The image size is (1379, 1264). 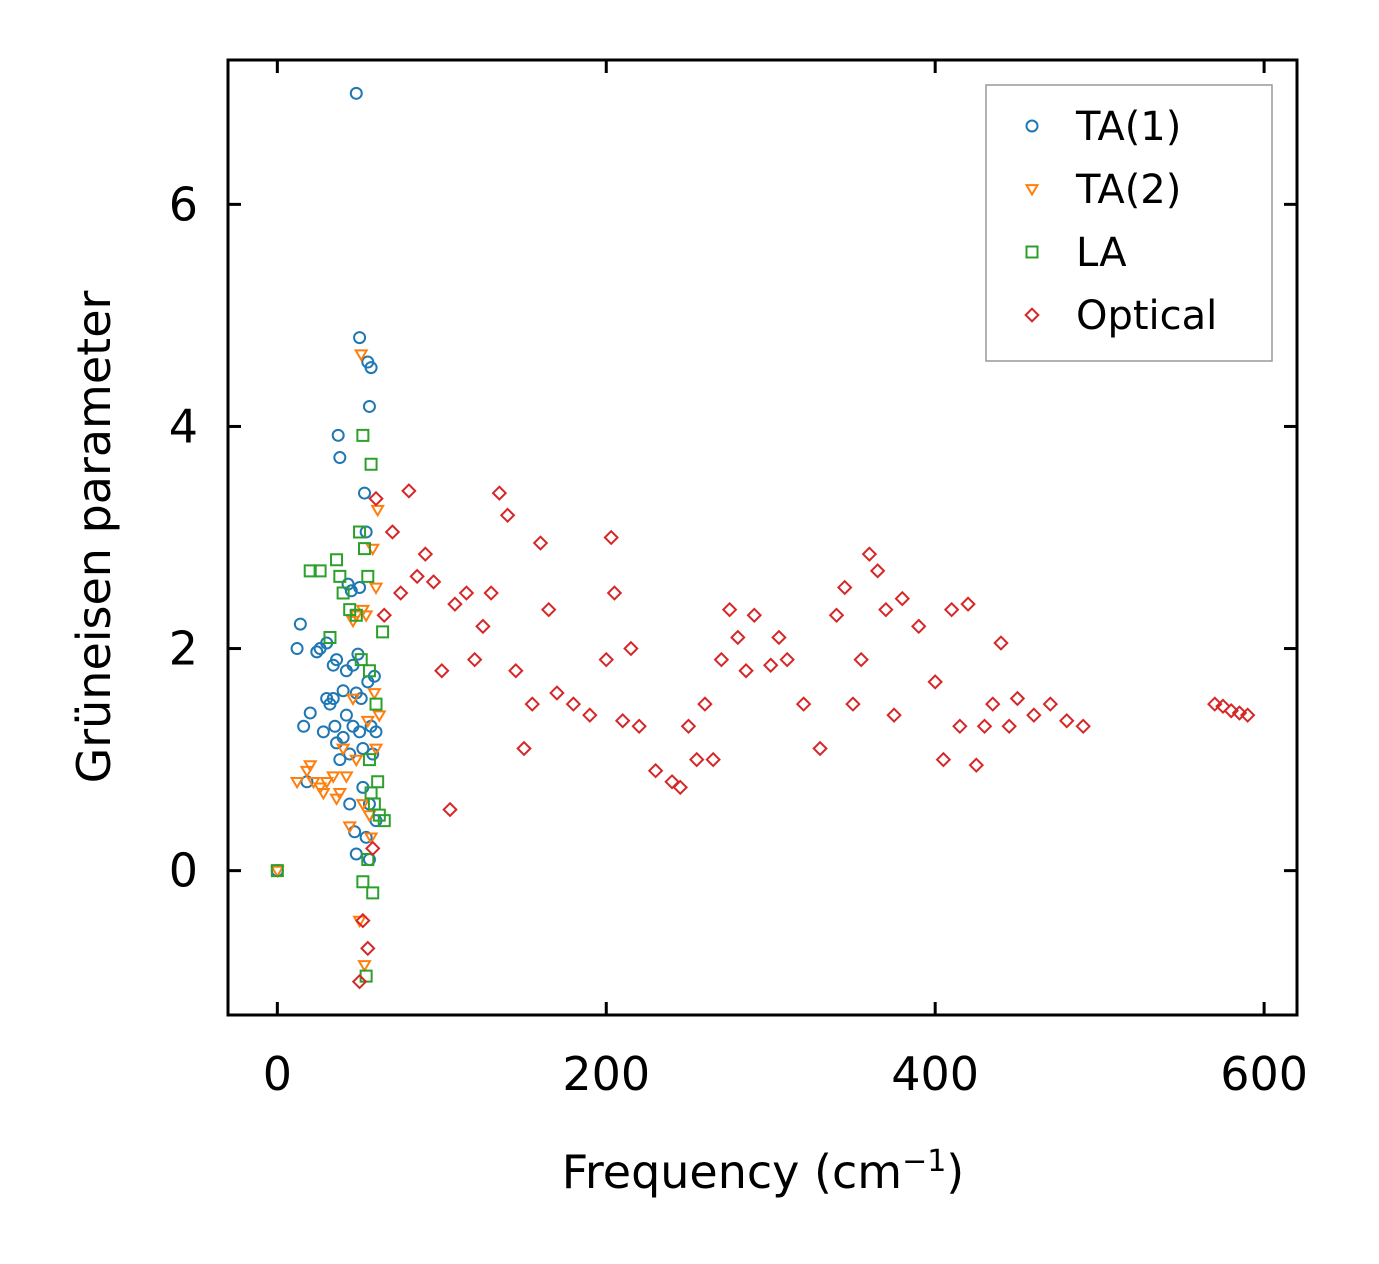 I want to click on y-tick-label: 4, so click(x=183, y=426).